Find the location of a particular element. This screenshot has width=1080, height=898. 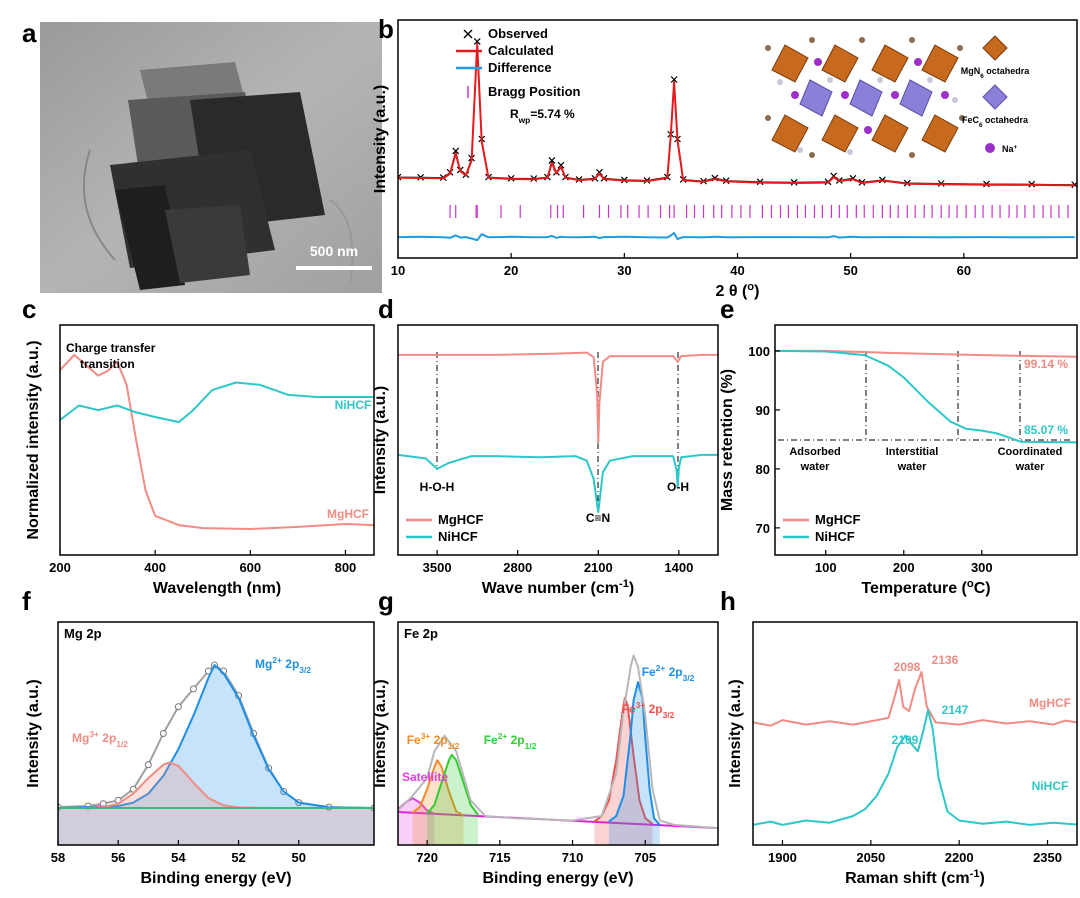

annotation: 99.14 % is located at coordinates (1046, 364).